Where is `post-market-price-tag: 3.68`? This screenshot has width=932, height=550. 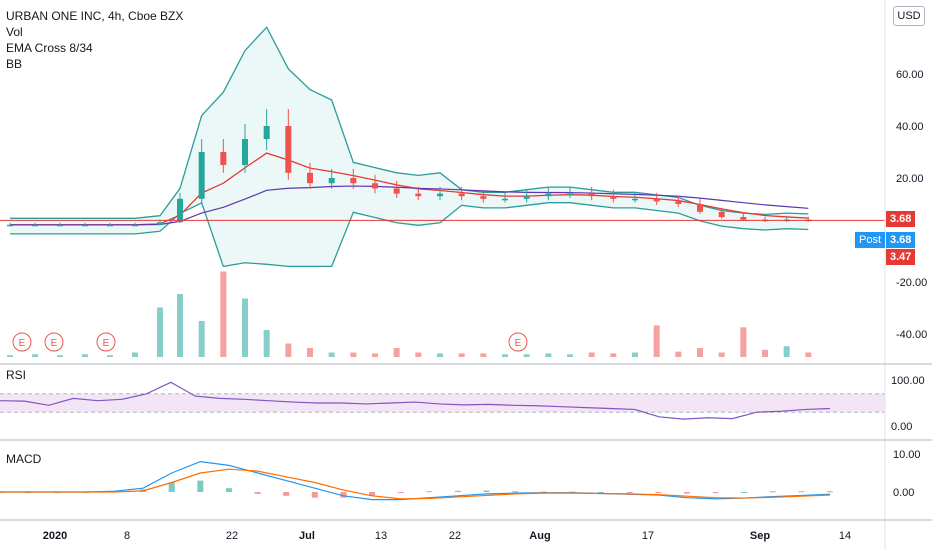
post-market-price-tag: 3.68 is located at coordinates (901, 240).